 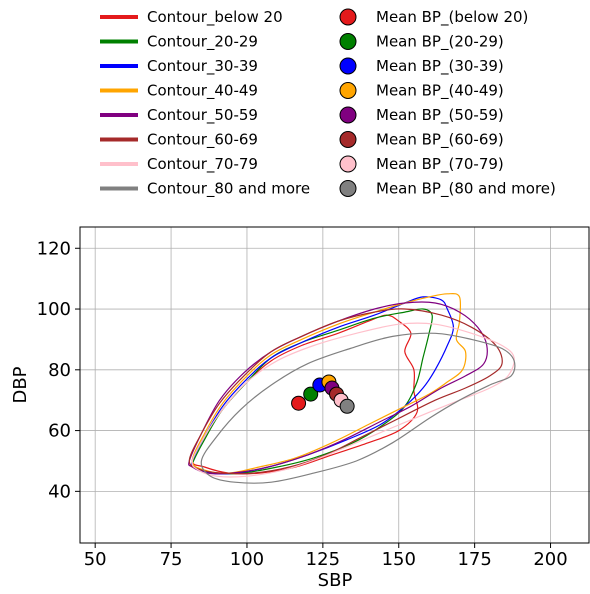 I want to click on legend-label-mean-6: Mean BP_(70-79), so click(x=440, y=164).